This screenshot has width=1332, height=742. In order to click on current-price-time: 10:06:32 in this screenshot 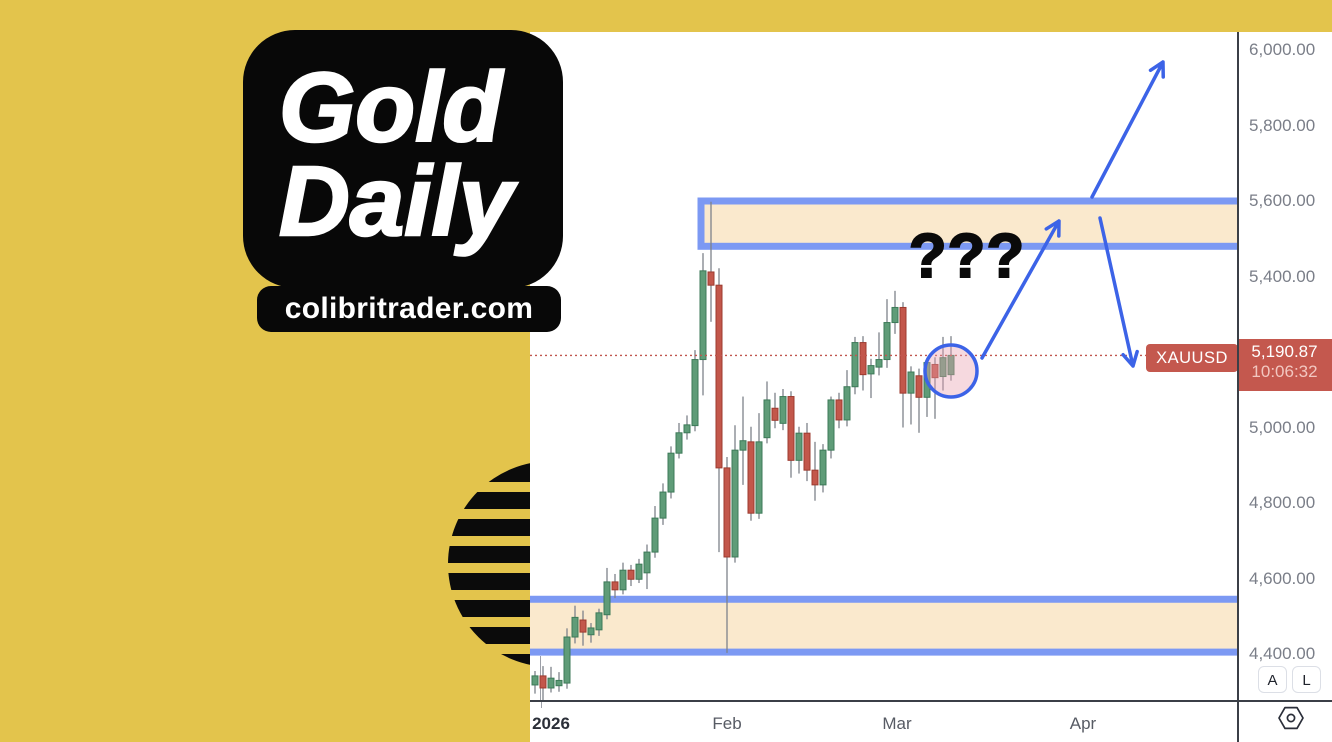, I will do `click(1284, 371)`.